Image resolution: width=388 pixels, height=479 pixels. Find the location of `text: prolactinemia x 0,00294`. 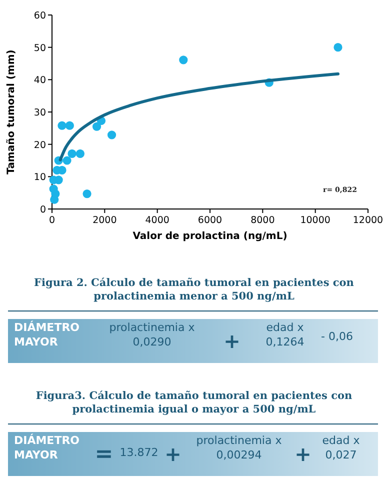

text: prolactinemia x 0,00294 is located at coordinates (239, 448).